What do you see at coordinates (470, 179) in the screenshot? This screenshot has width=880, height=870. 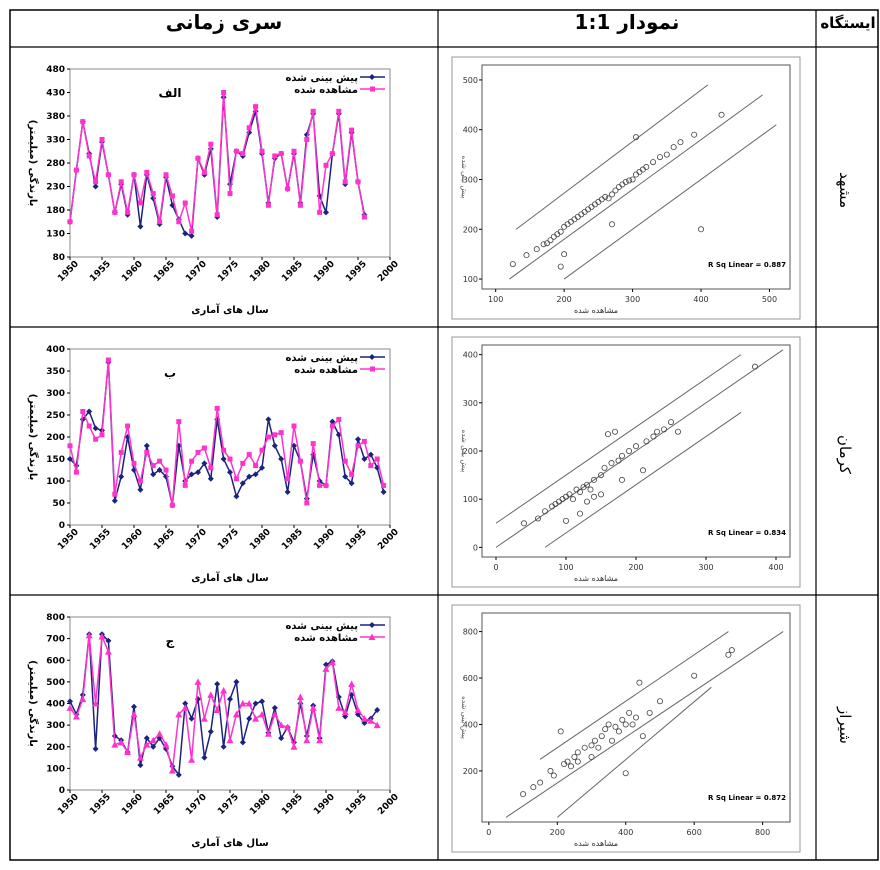 I see `y-tick-label: 300` at bounding box center [470, 179].